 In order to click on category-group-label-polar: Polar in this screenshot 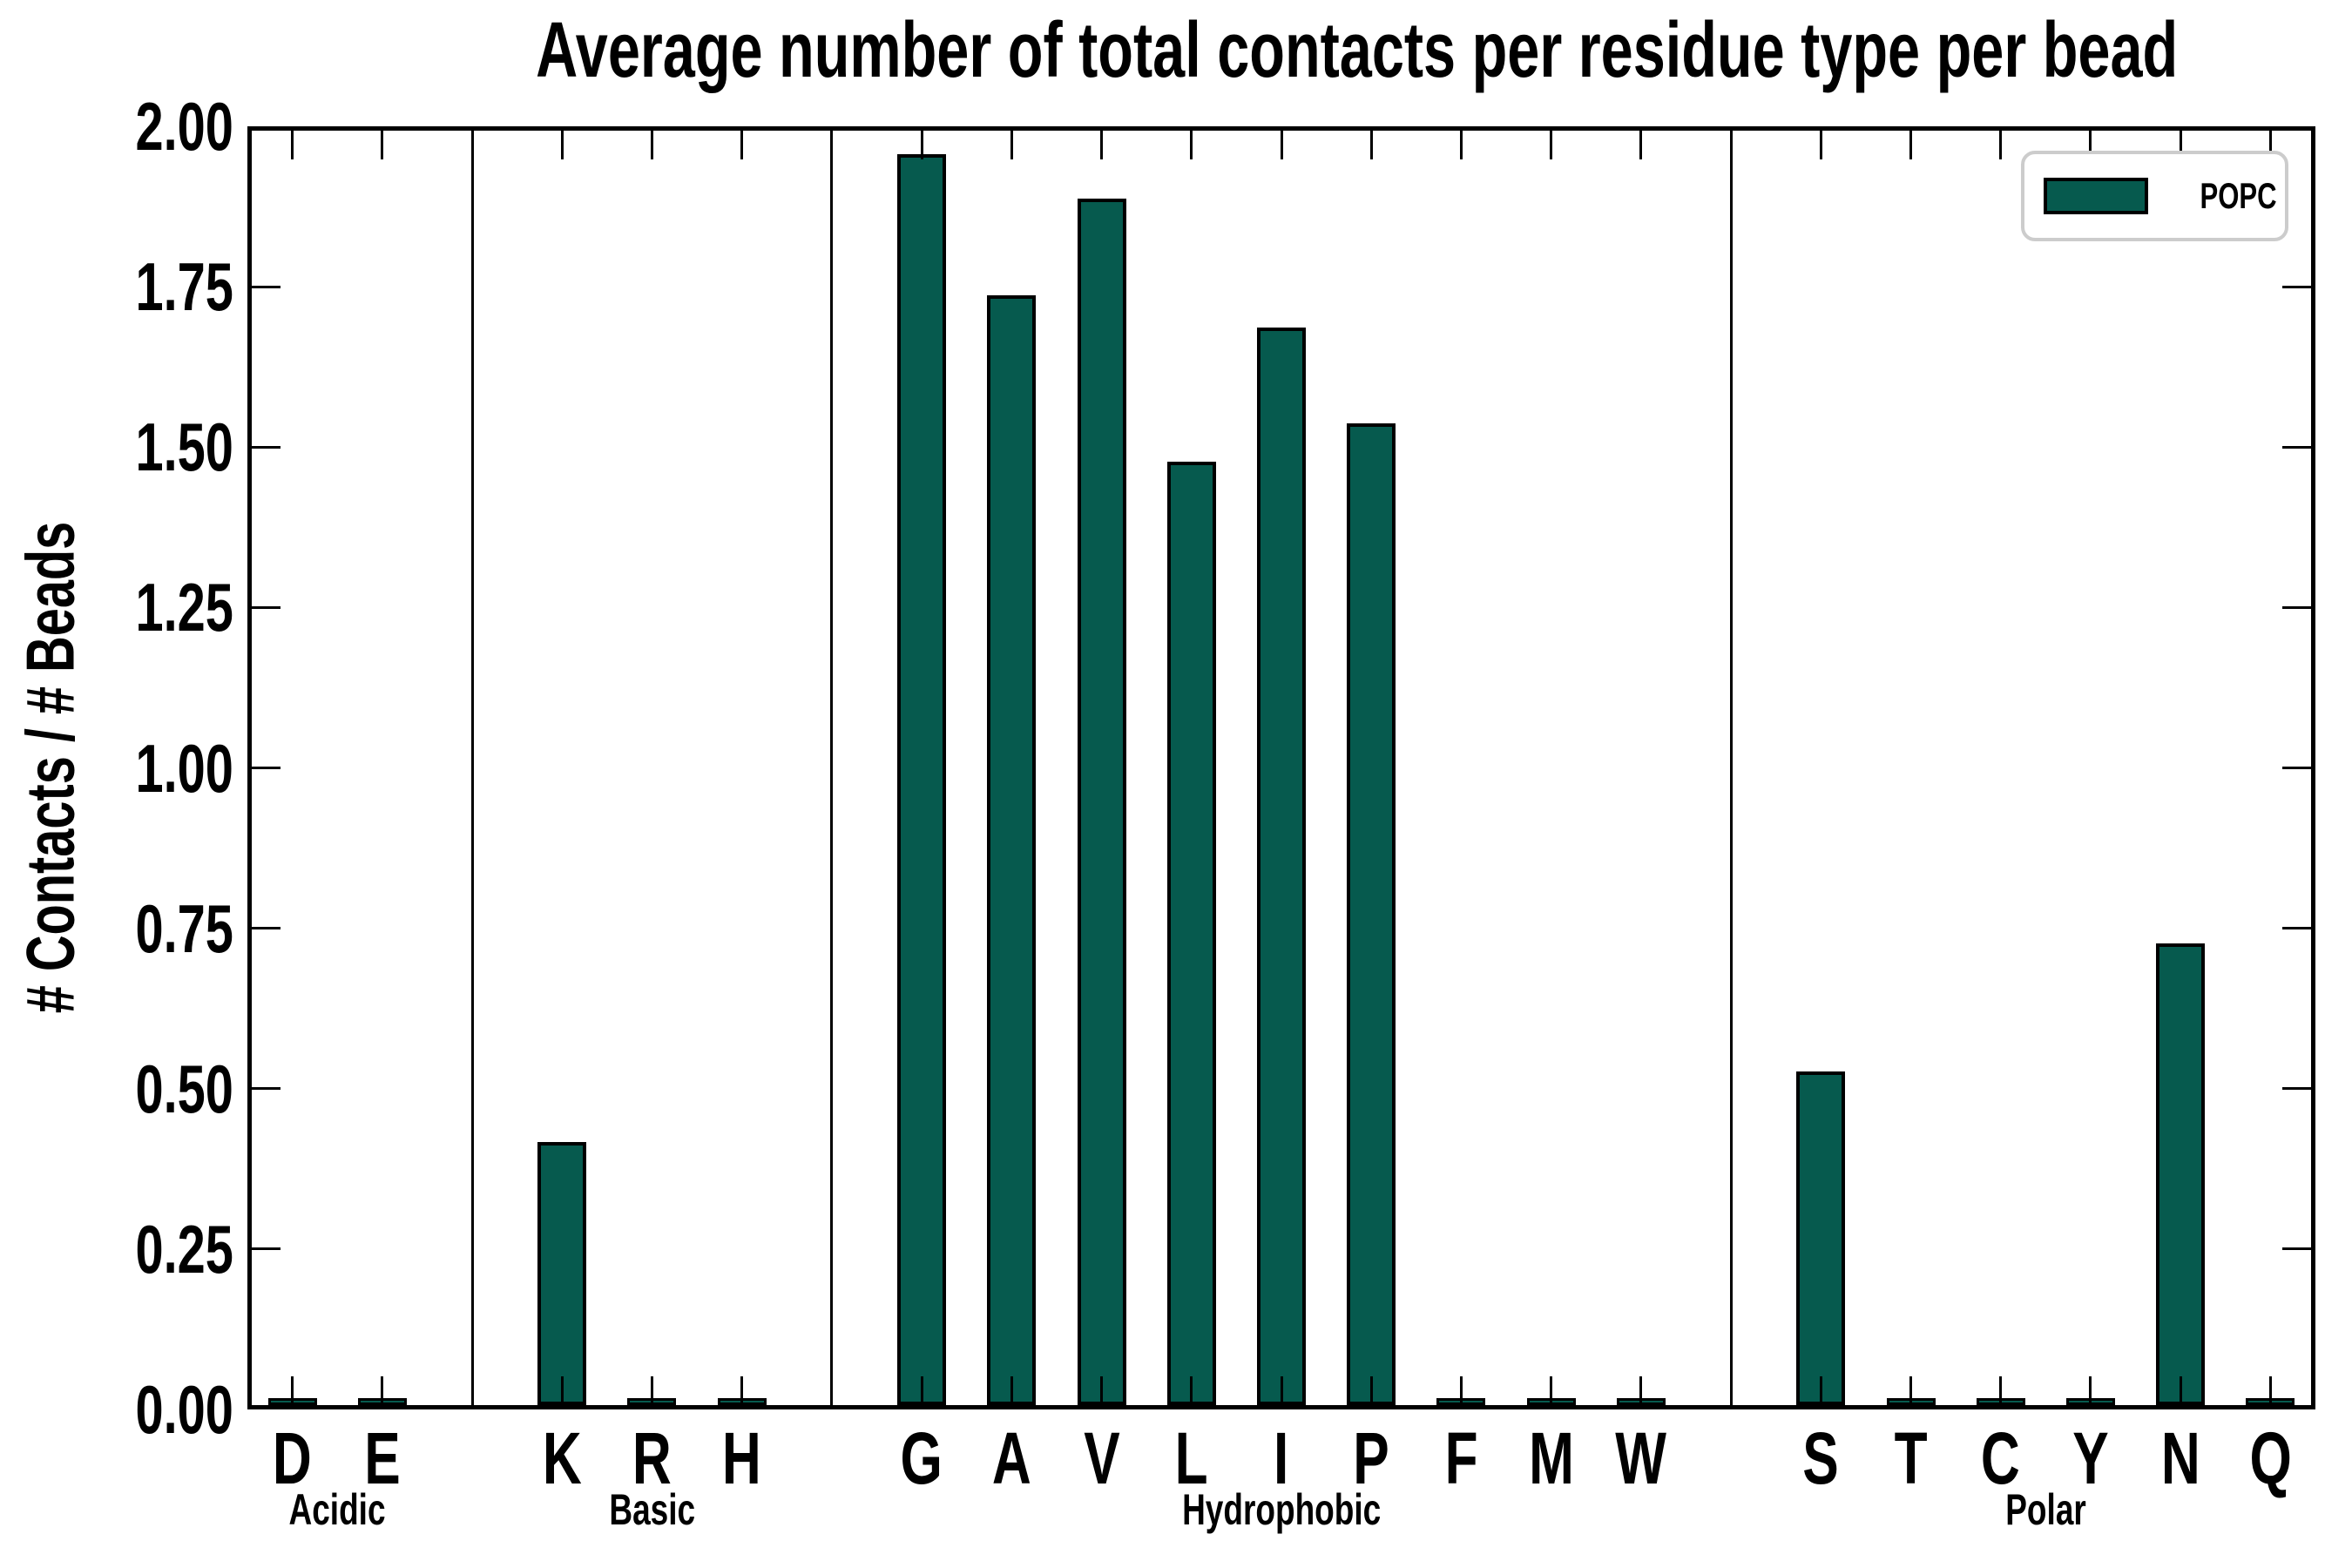, I will do `click(2046, 1509)`.